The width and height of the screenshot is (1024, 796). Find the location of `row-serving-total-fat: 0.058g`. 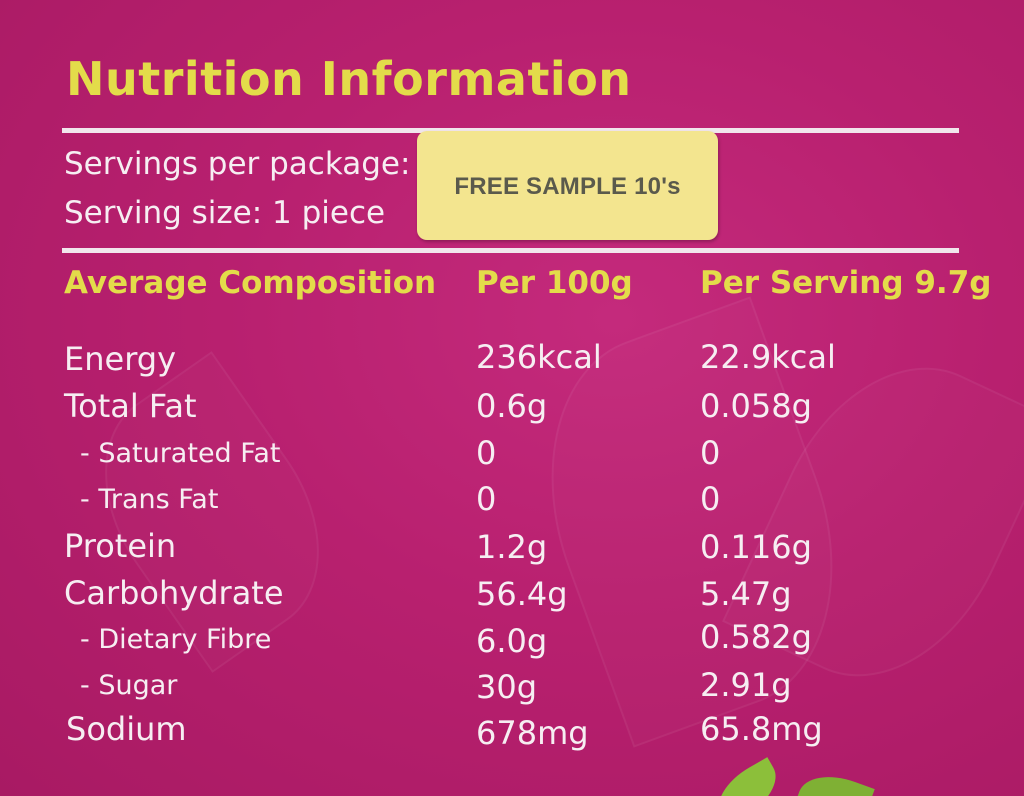

row-serving-total-fat: 0.058g is located at coordinates (756, 406).